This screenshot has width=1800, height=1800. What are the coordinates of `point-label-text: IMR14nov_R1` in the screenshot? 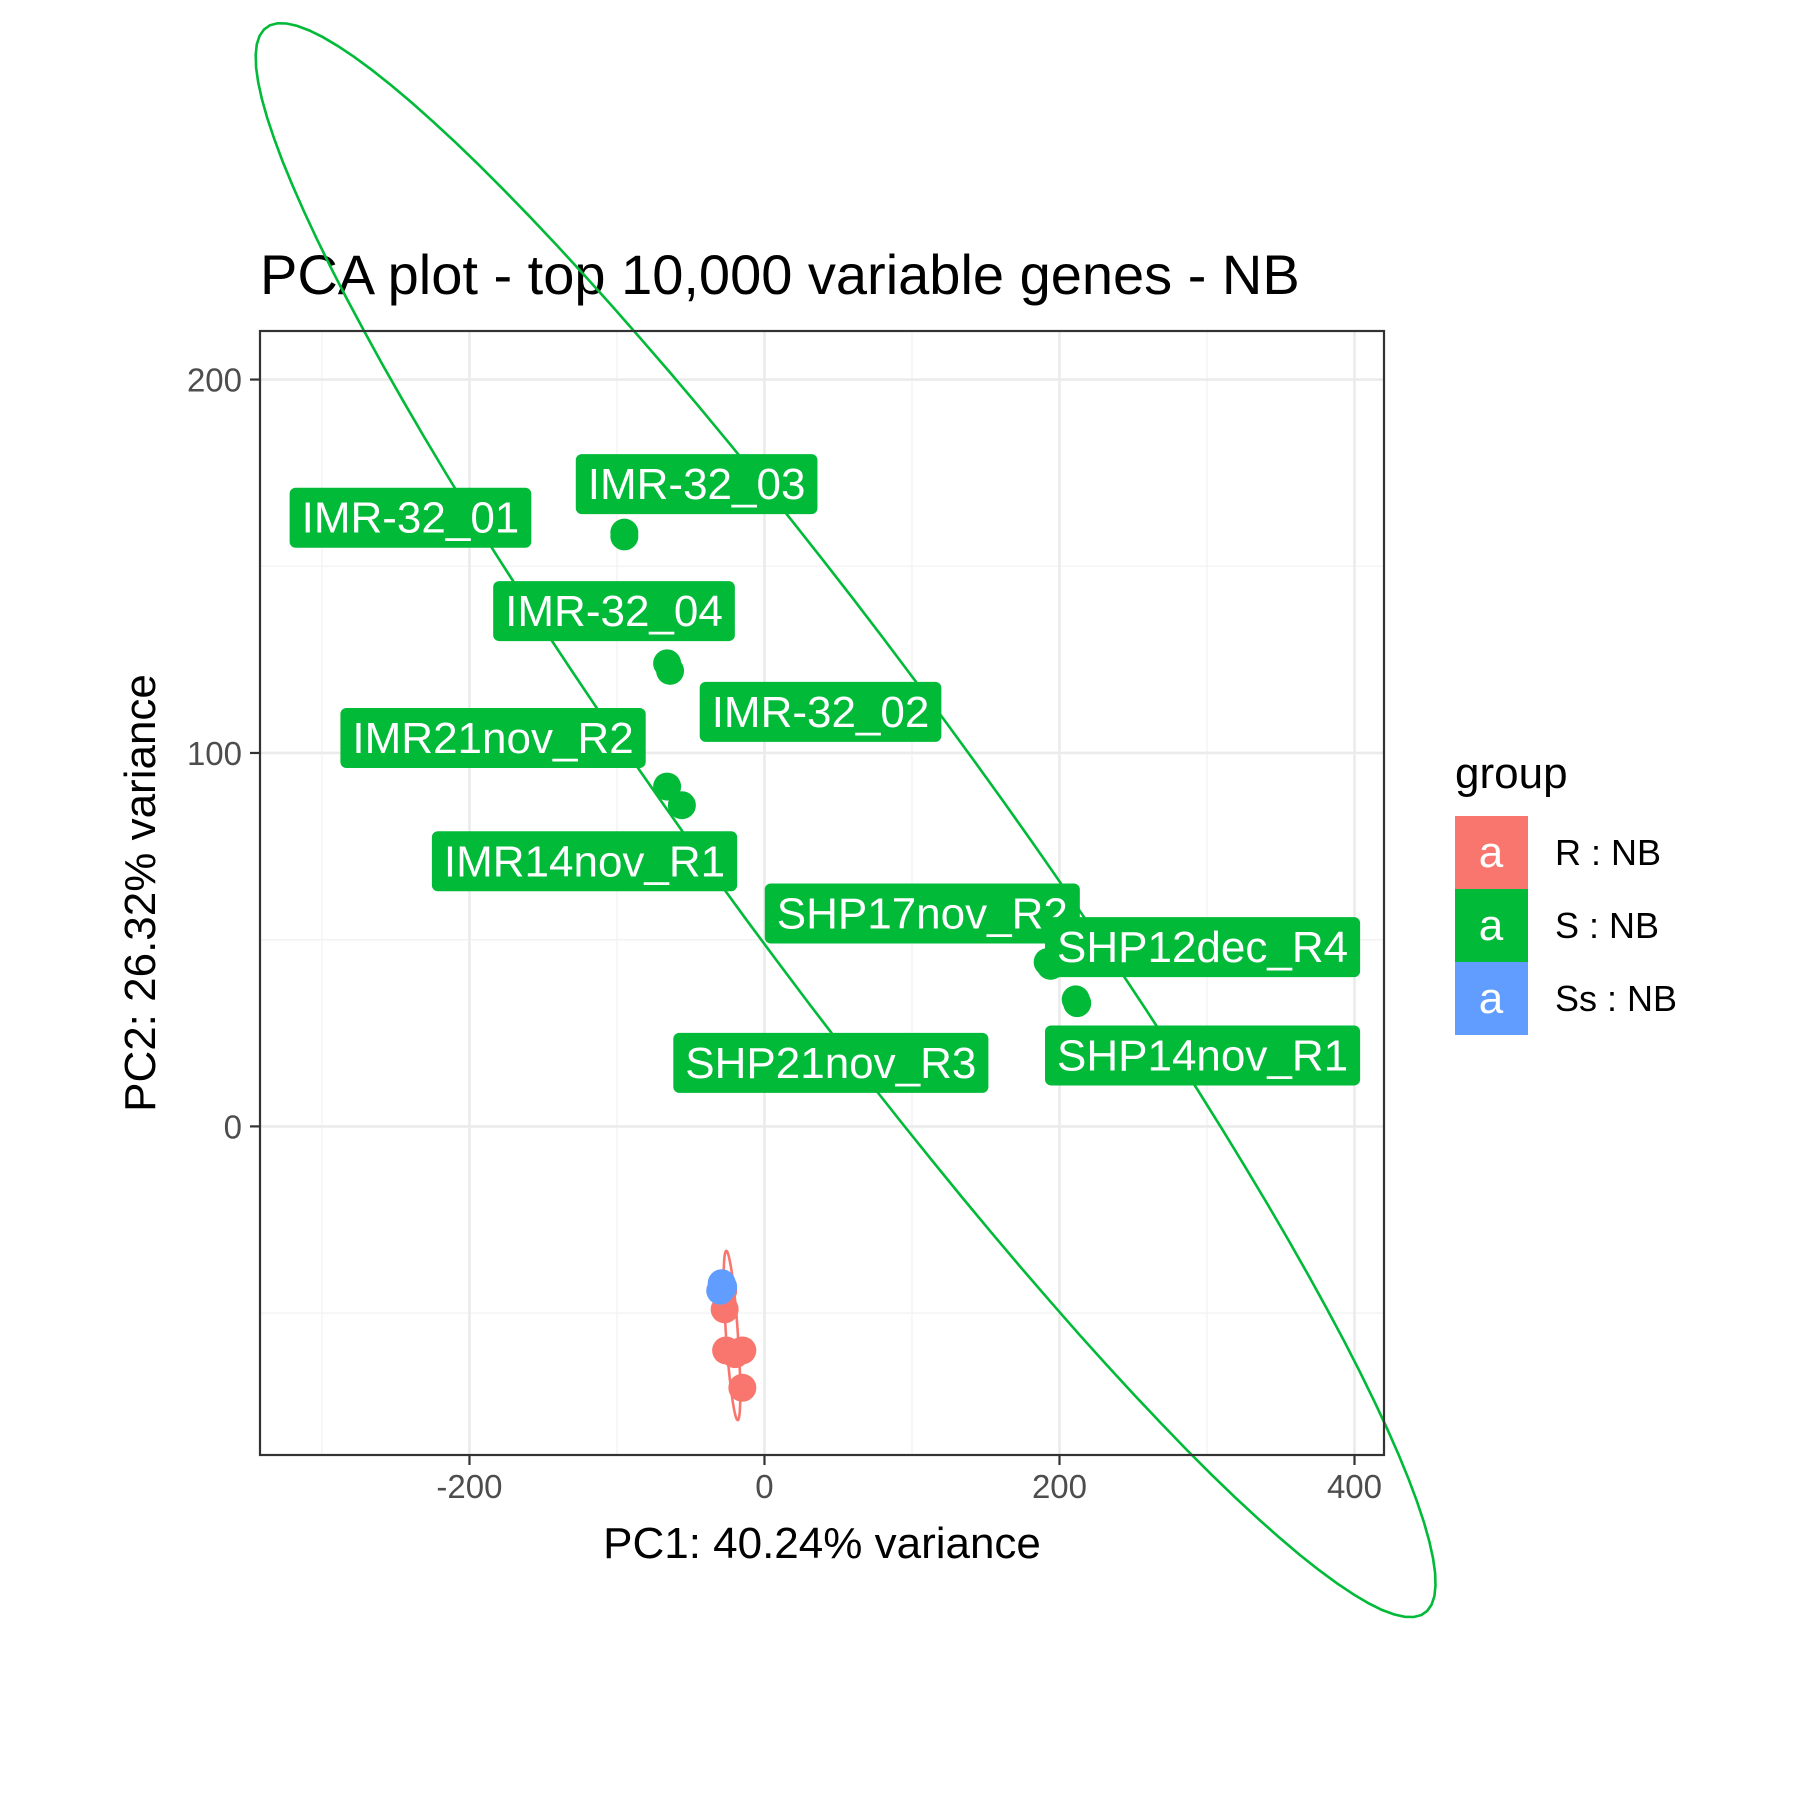 It's located at (584, 861).